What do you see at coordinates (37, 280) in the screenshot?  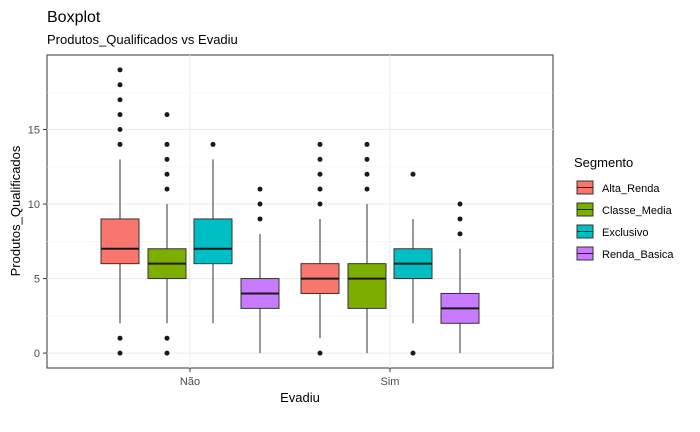 I see `y-tick-label: 5` at bounding box center [37, 280].